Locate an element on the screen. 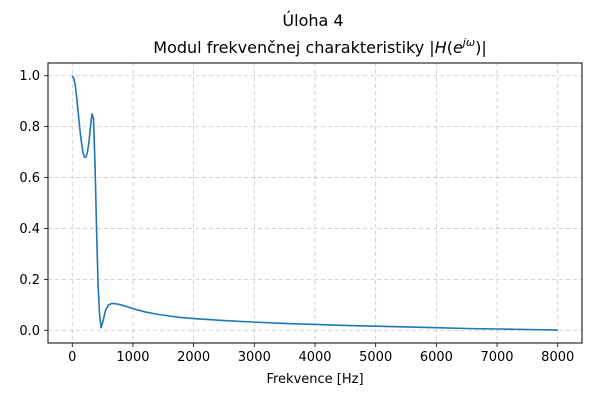 Image resolution: width=600 pixels, height=404 pixels. x-tick-label: 2000 is located at coordinates (193, 357).